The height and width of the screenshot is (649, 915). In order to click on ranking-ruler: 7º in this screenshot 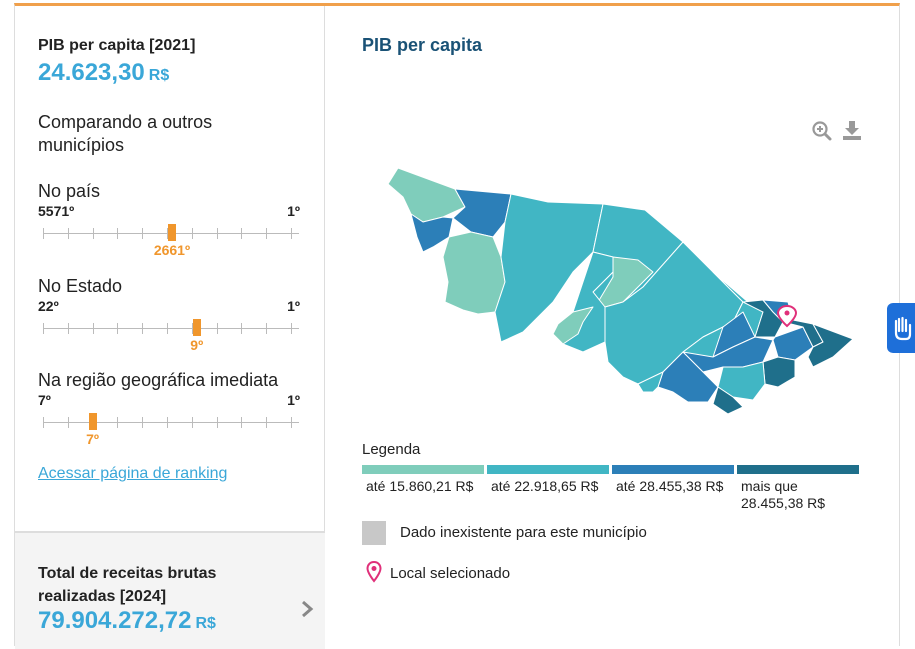, I will do `click(171, 429)`.